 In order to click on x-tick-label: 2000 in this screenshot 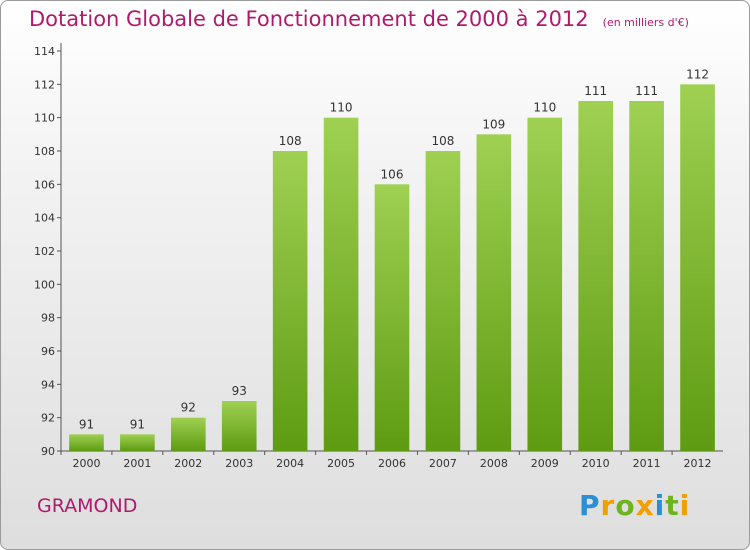, I will do `click(86, 463)`.